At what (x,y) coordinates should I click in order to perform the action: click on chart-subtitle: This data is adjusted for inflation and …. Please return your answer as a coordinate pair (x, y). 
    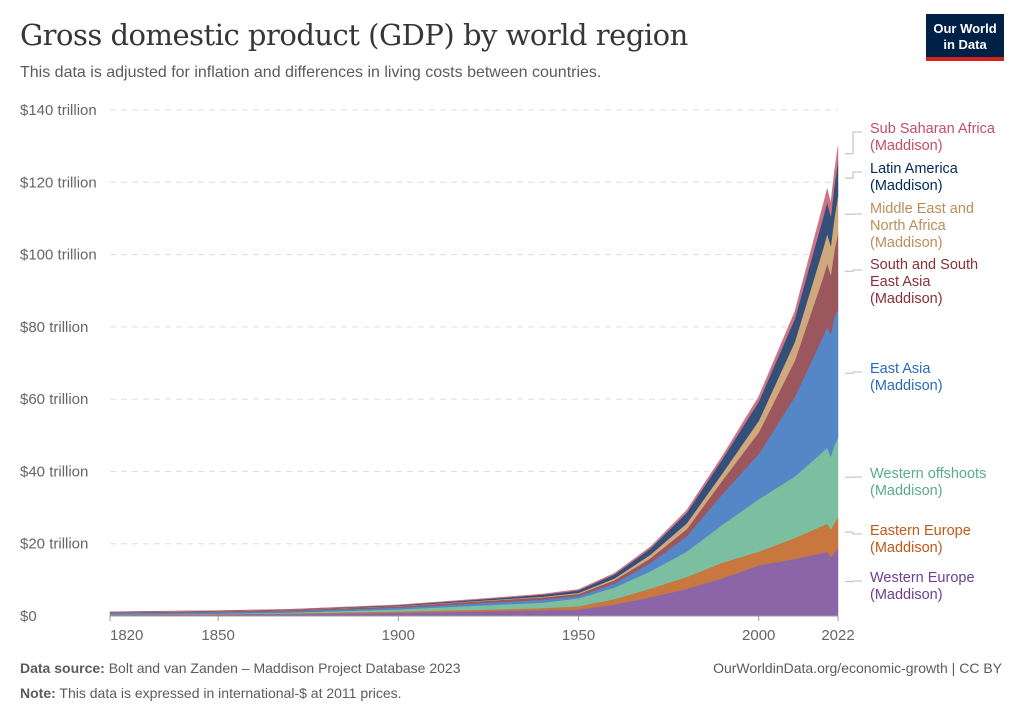
    Looking at the image, I should click on (311, 72).